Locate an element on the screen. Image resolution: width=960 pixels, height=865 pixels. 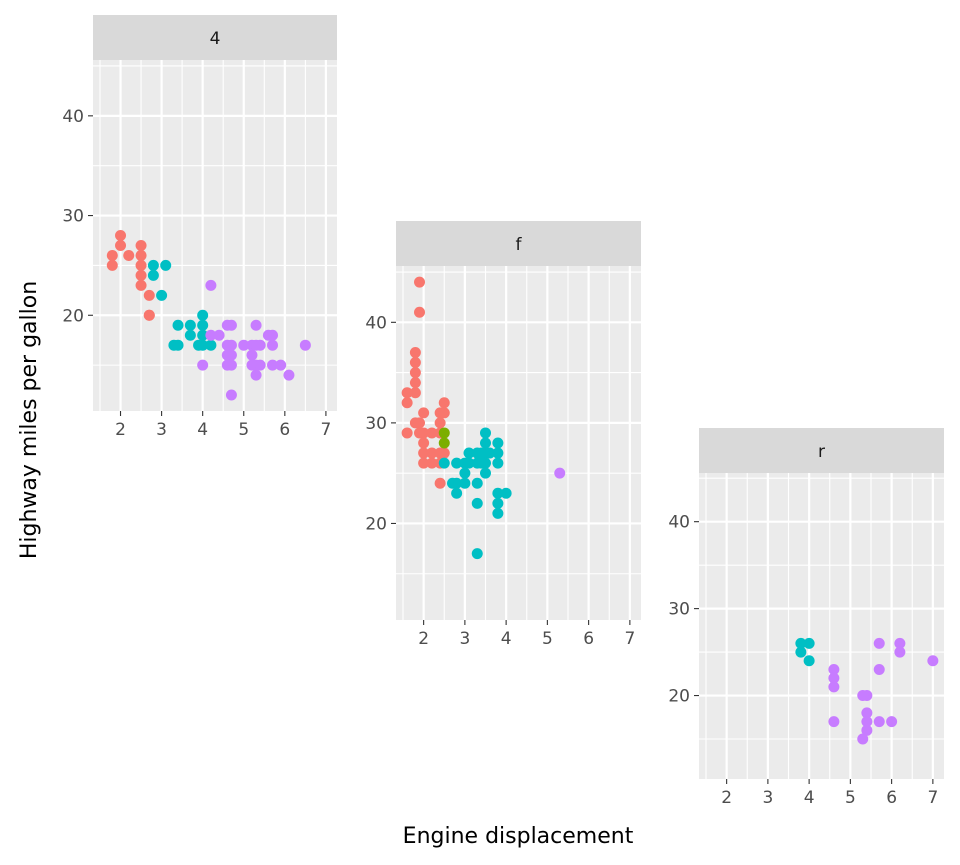
facet-strip-label: 4 is located at coordinates (215, 39).